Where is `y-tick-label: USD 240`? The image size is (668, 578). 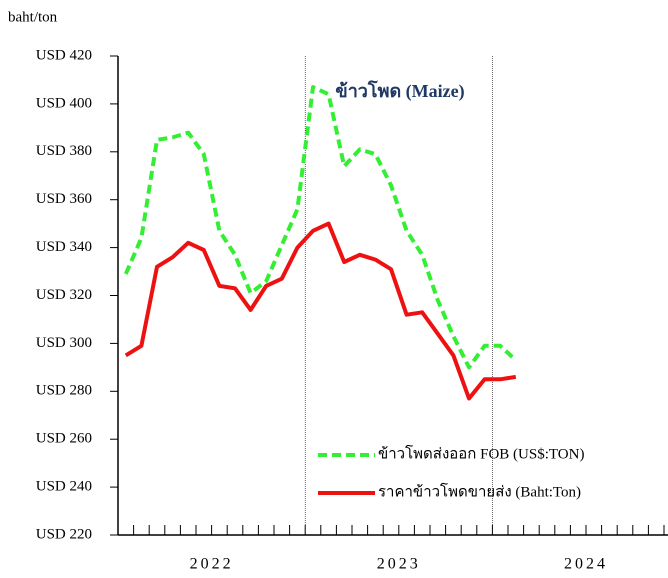 y-tick-label: USD 240 is located at coordinates (64, 487).